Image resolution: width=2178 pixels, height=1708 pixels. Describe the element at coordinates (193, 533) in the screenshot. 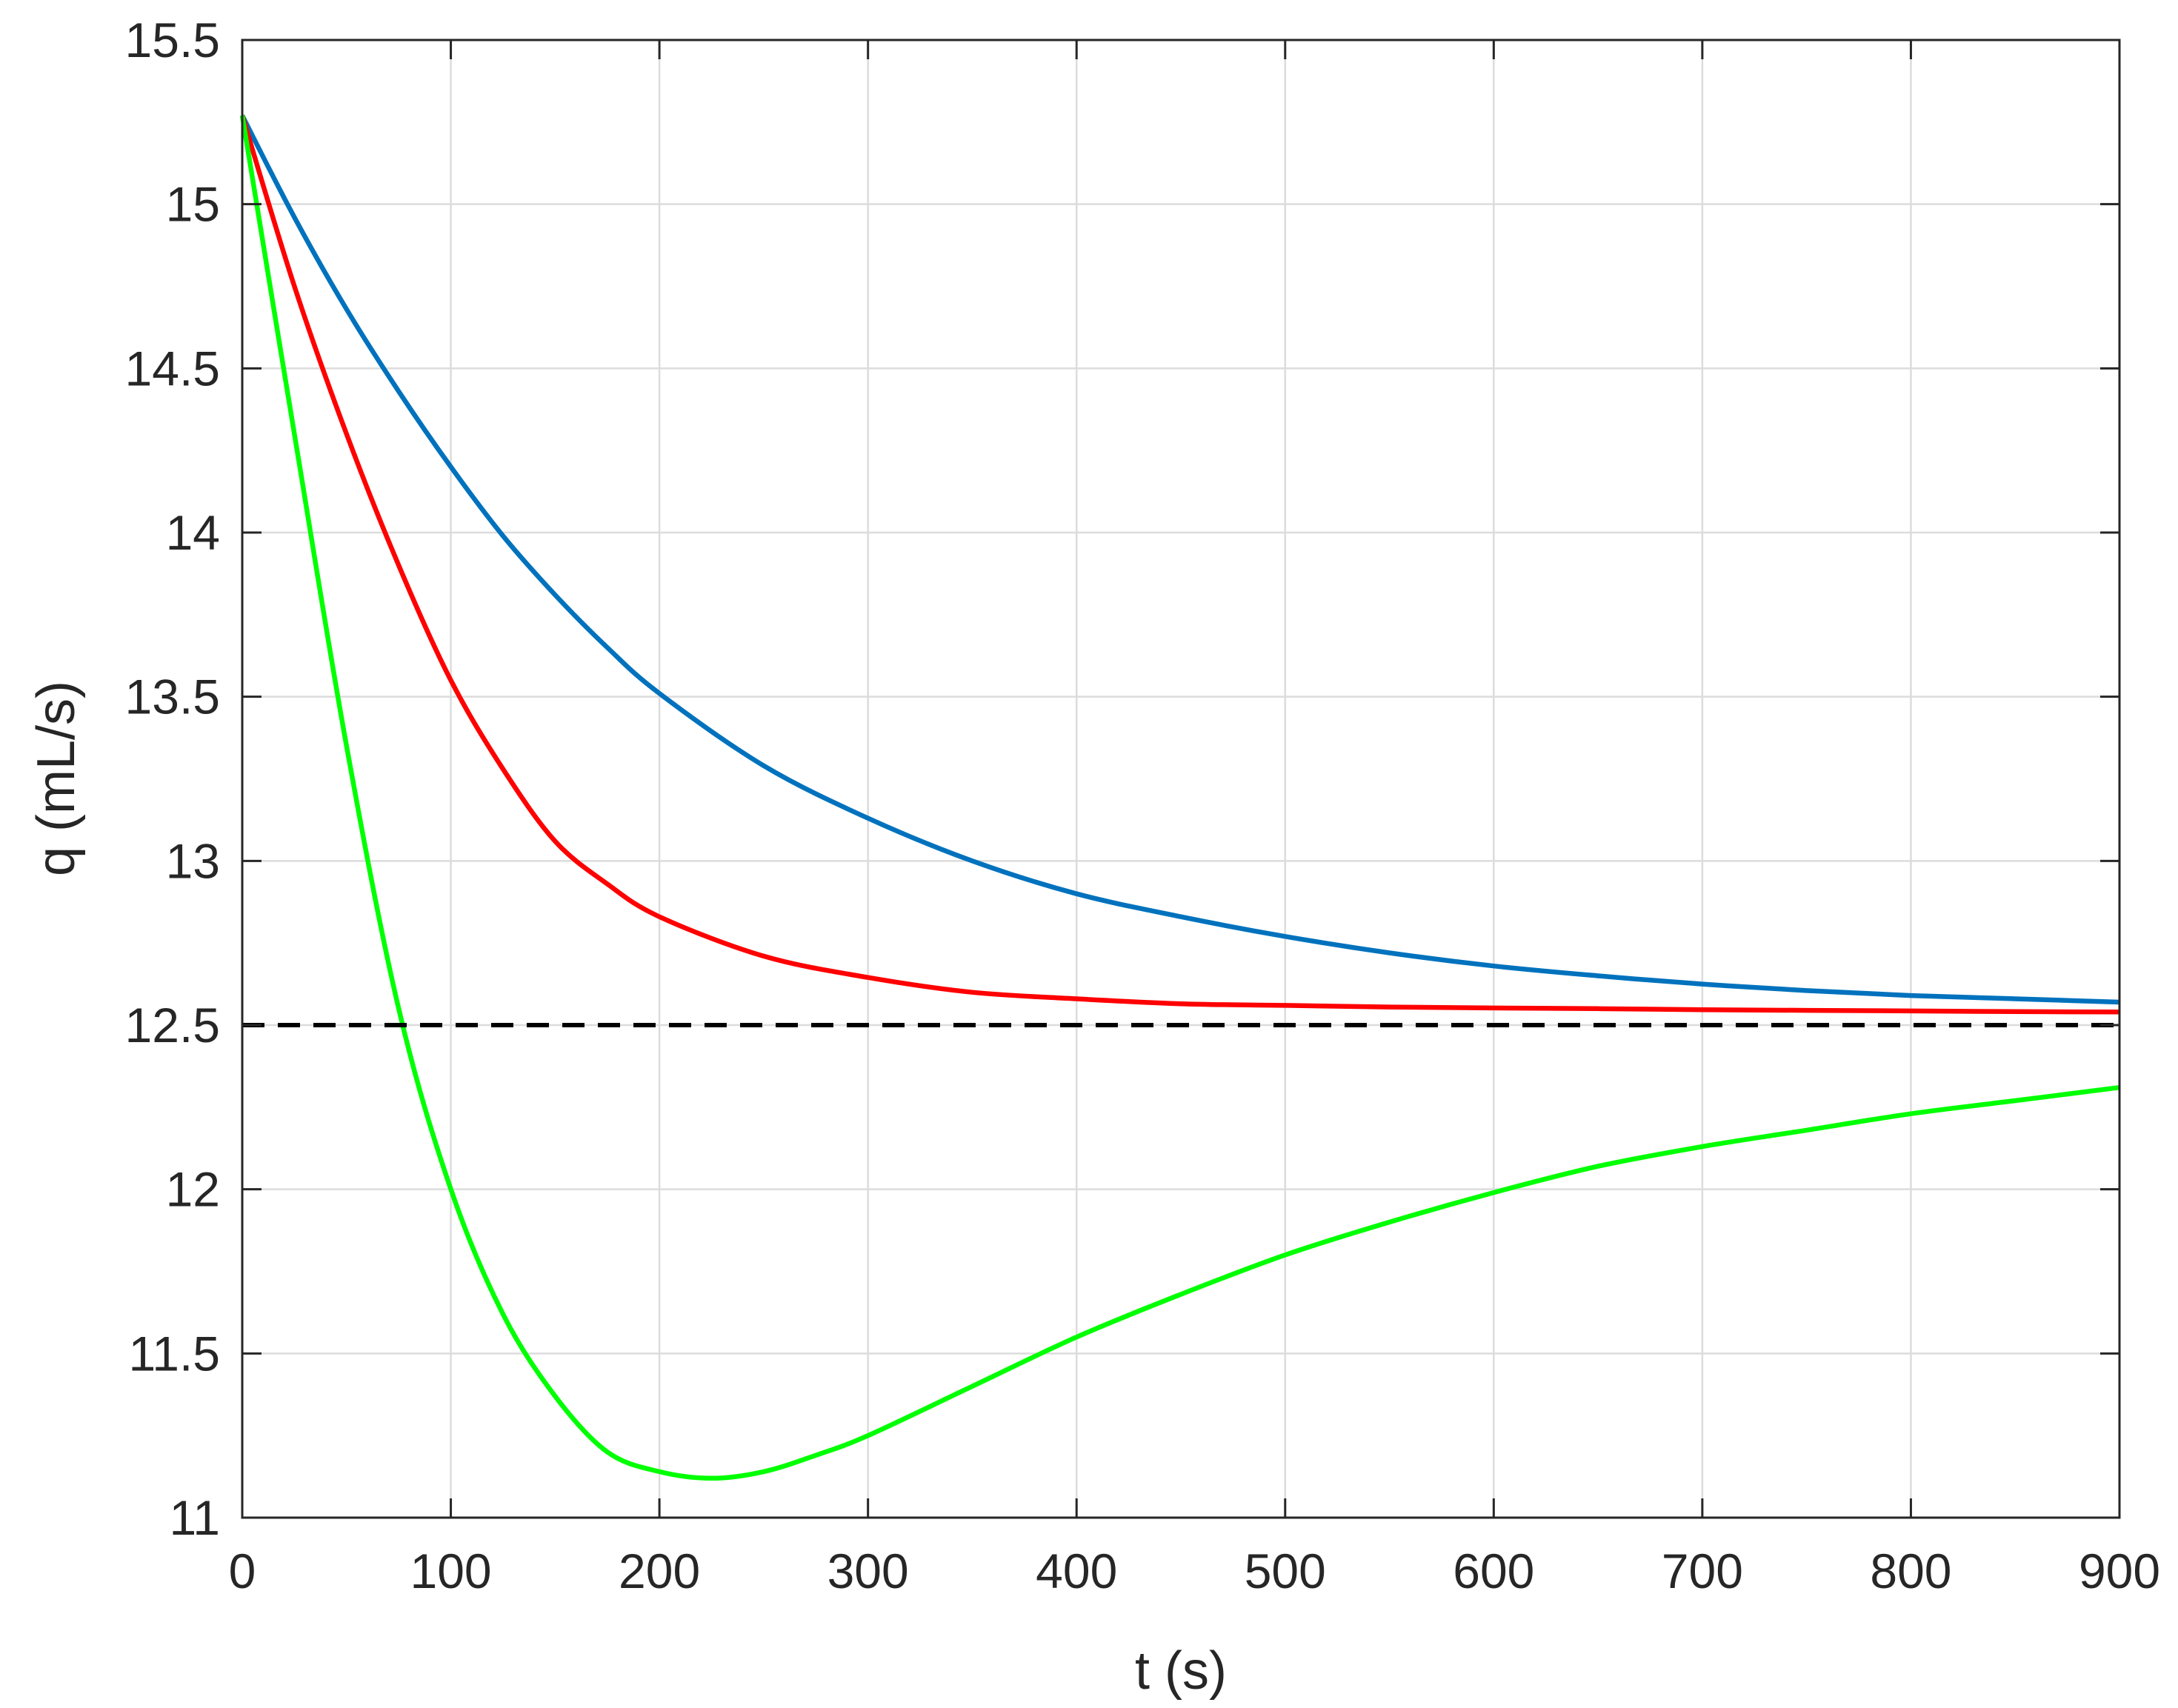

I see `y-tick-label: 14` at that location.